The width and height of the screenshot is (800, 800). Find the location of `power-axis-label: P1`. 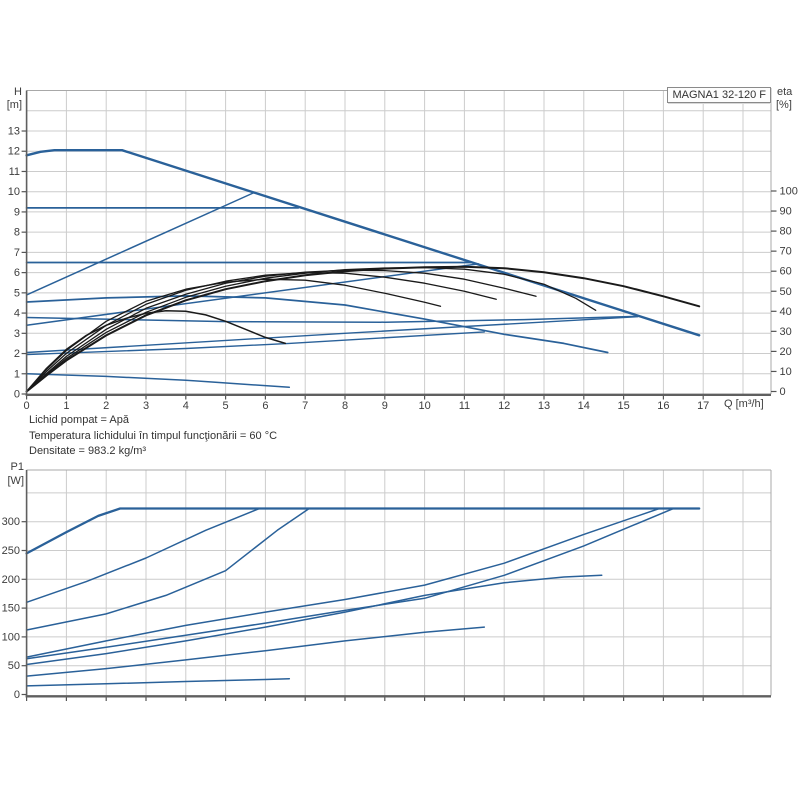

power-axis-label: P1 is located at coordinates (17, 467).